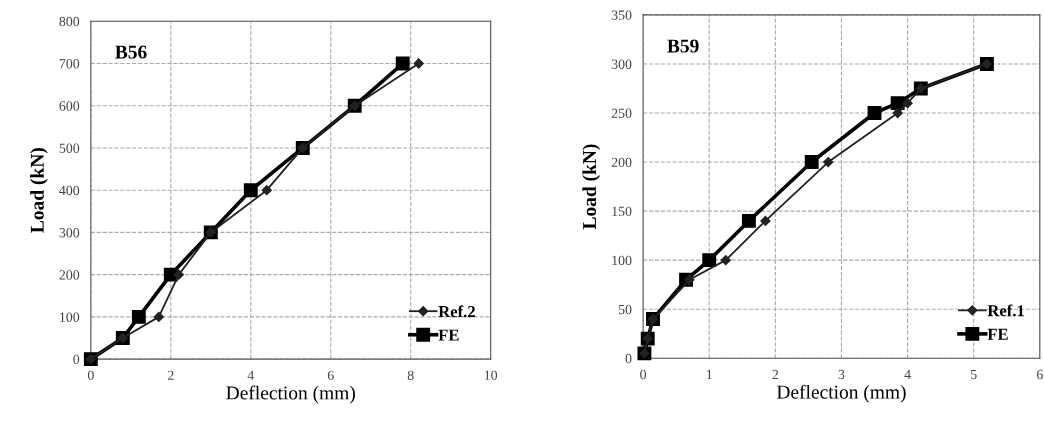 The image size is (1044, 425). Describe the element at coordinates (131, 52) in the screenshot. I see `text: B56` at that location.